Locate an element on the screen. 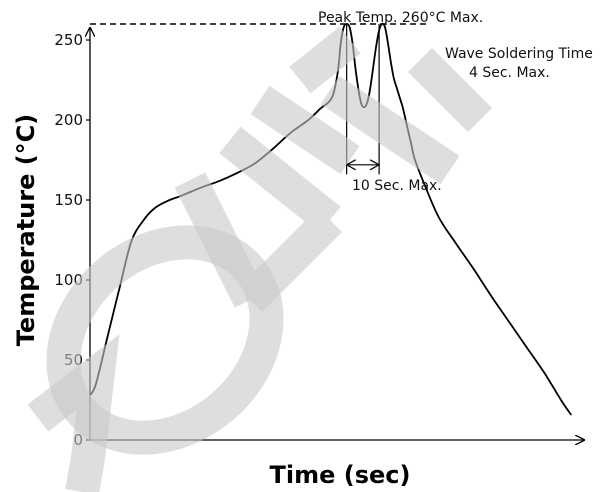 The height and width of the screenshot is (492, 606). y-tick-label: 150 is located at coordinates (68, 200).